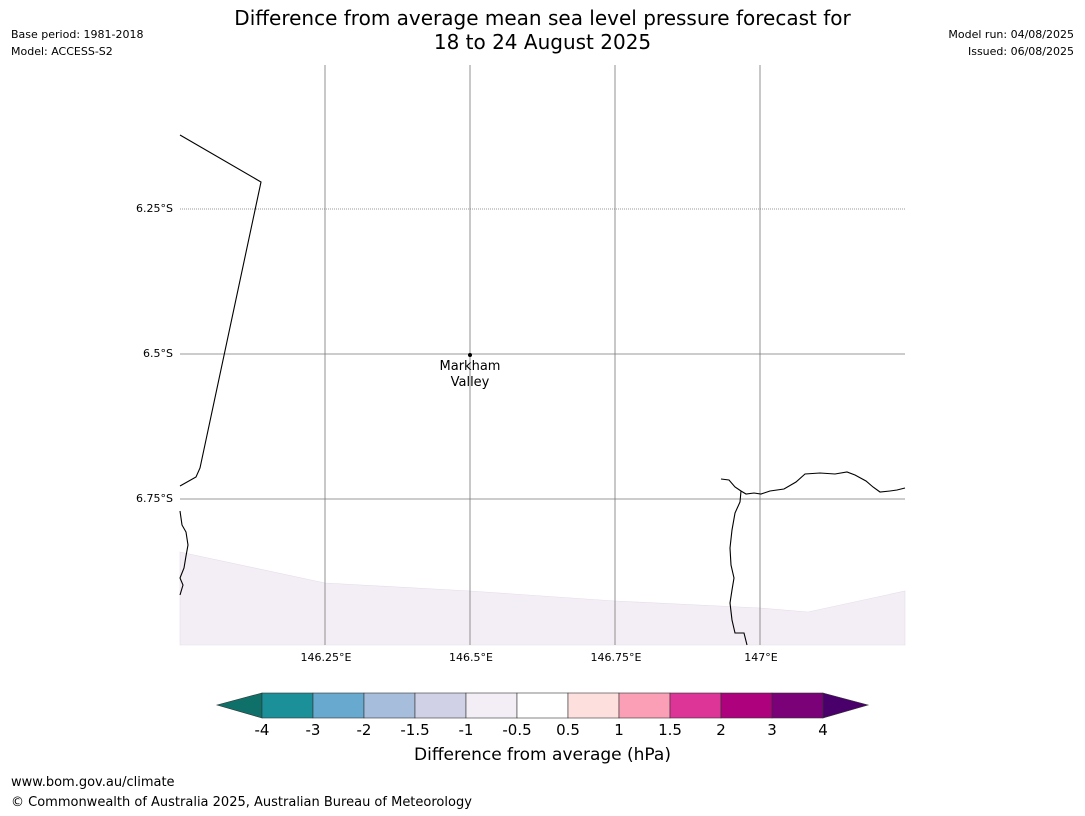  Describe the element at coordinates (823, 730) in the screenshot. I see `colorbar-tick-label: 4` at that location.